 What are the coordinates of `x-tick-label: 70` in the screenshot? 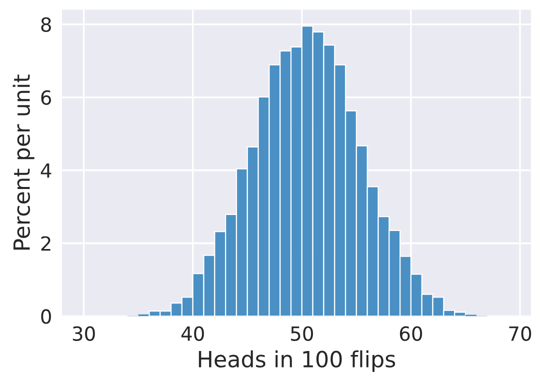 It's located at (520, 333).